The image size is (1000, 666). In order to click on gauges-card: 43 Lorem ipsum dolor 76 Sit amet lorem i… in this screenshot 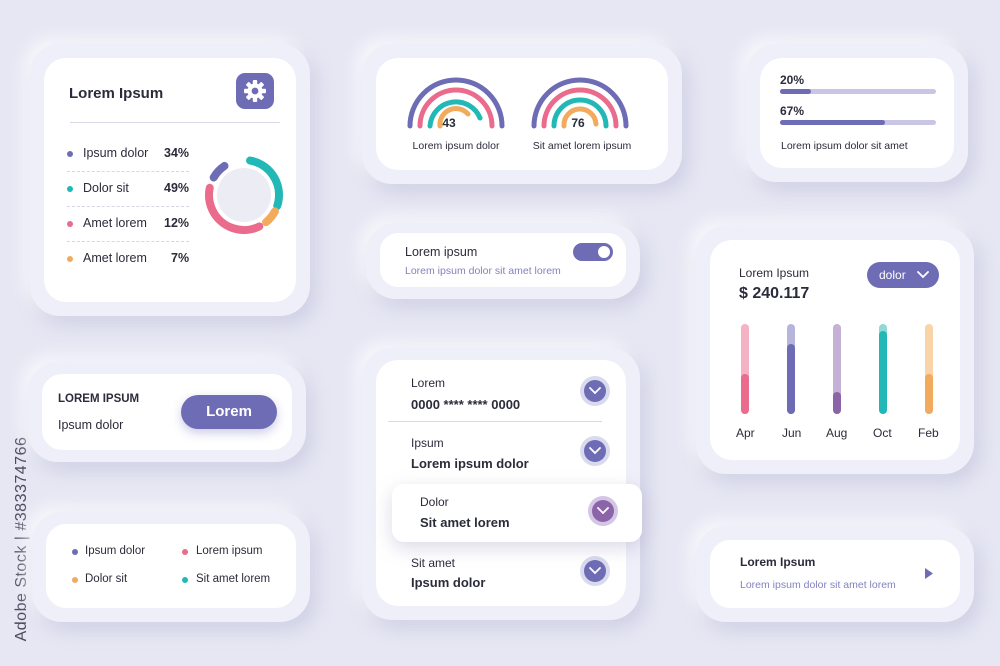, I will do `click(522, 114)`.